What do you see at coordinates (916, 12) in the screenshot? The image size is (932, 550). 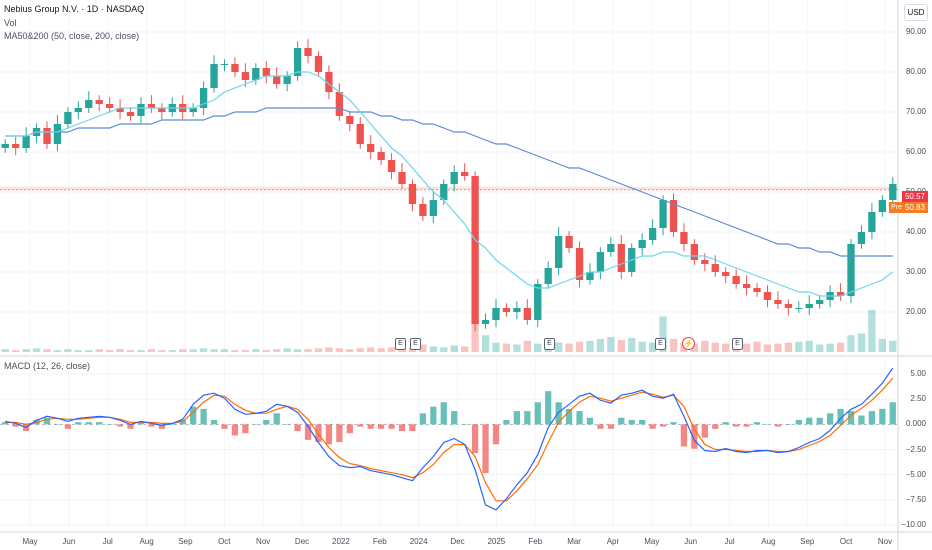 I see `currency-button: USD` at bounding box center [916, 12].